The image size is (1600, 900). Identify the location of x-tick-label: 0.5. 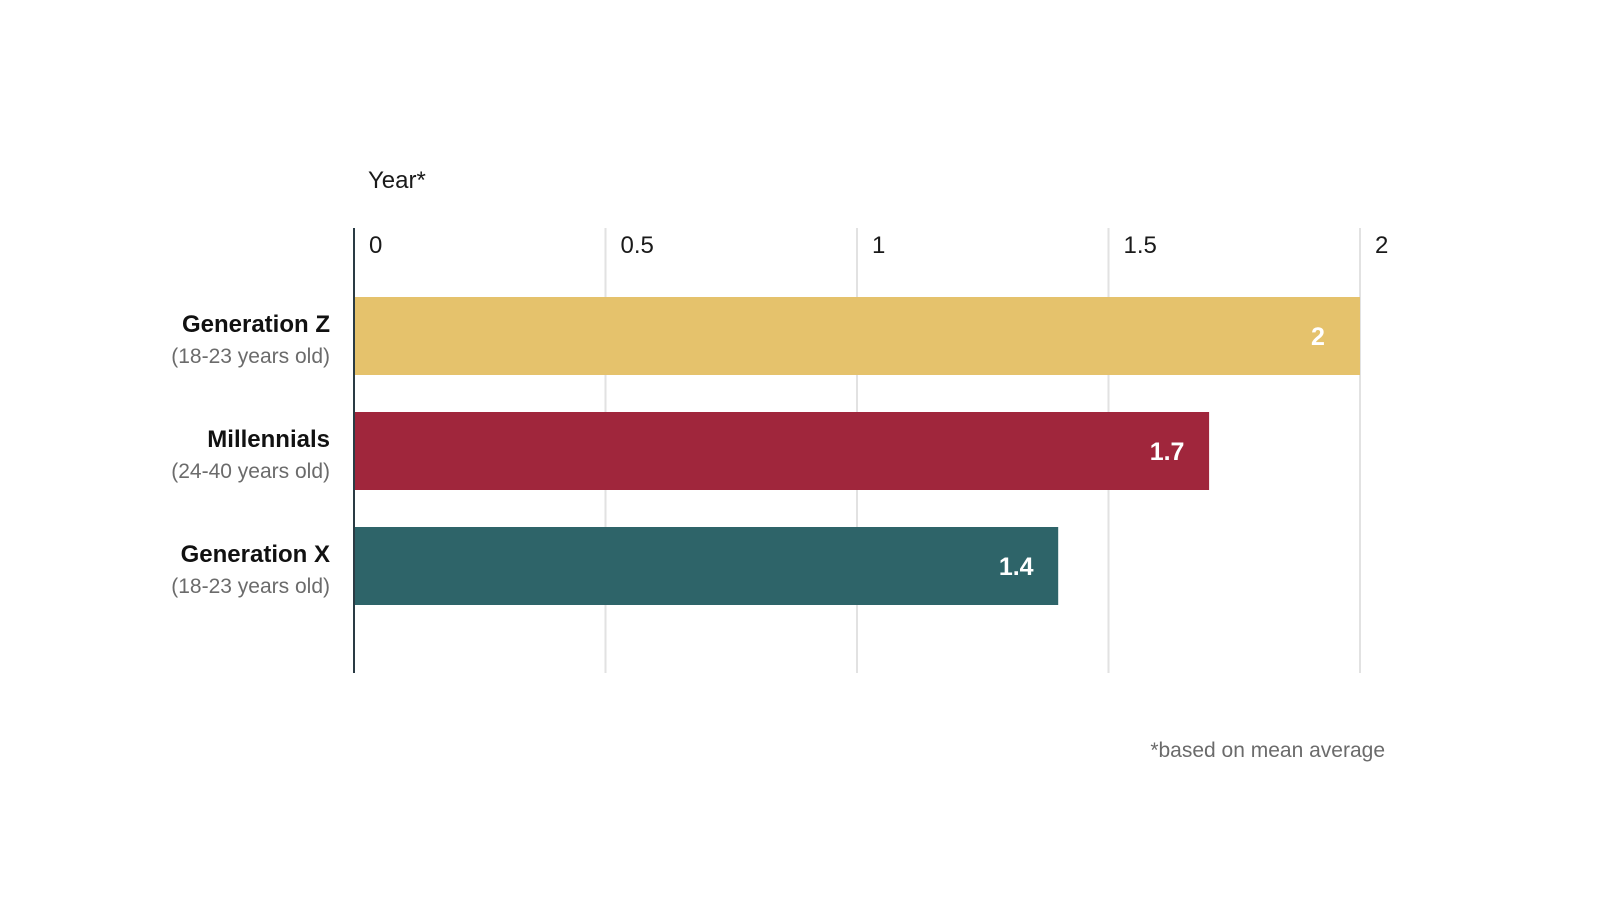
(637, 245).